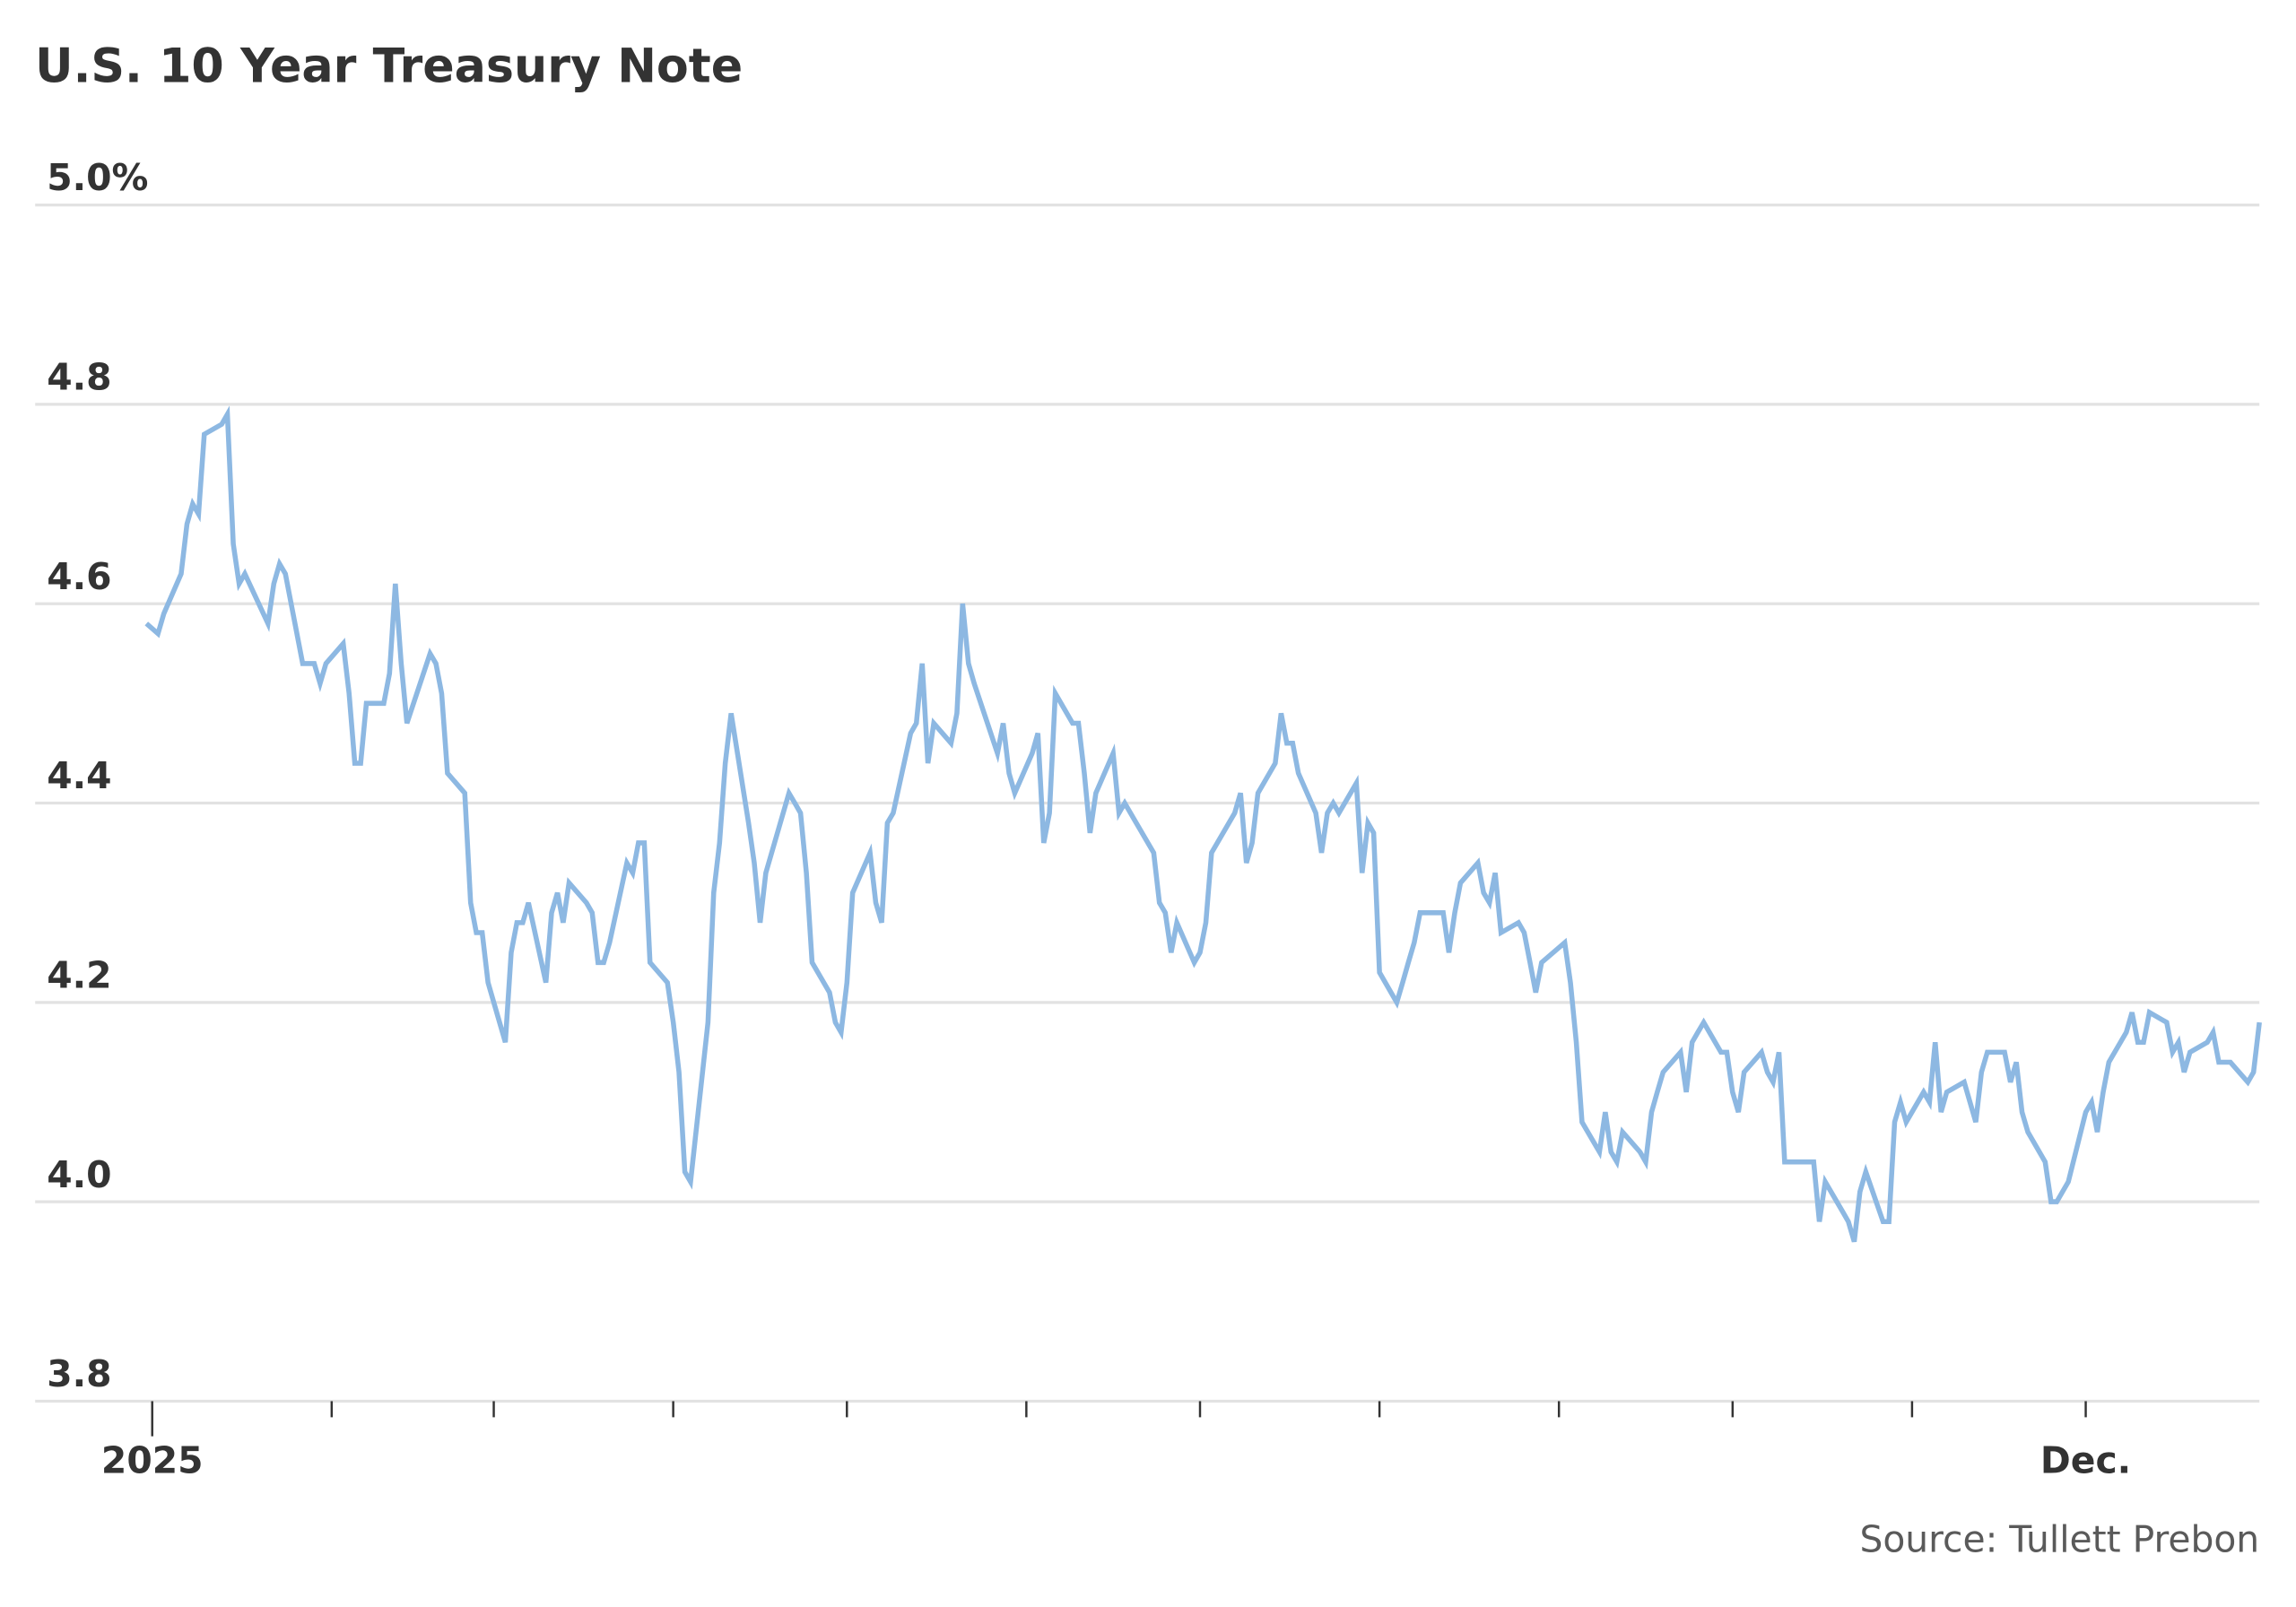 This screenshot has height=1607, width=2296. What do you see at coordinates (79, 1175) in the screenshot?
I see `y-tick-label: 4.0` at bounding box center [79, 1175].